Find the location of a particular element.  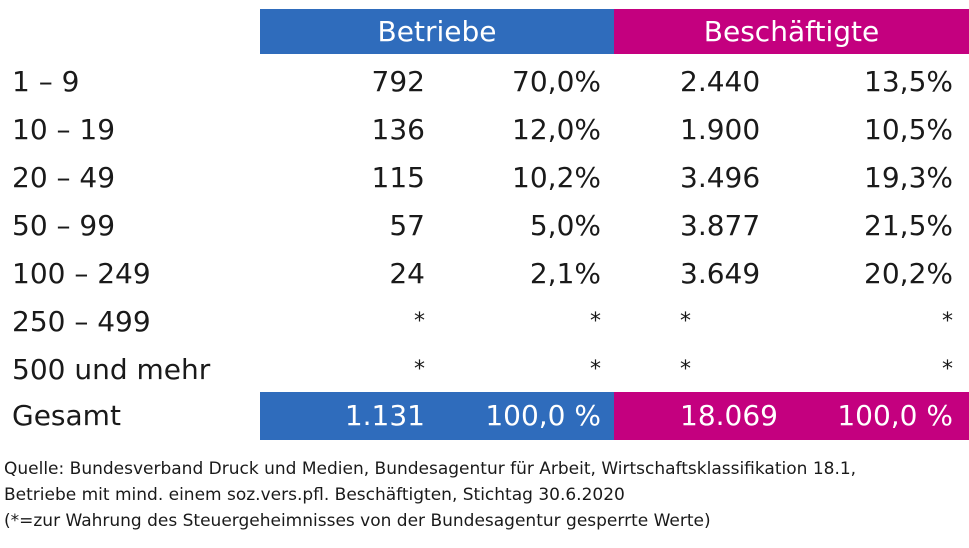

table-row: 1 – 9 792 70,0% 2.440 13,5% is located at coordinates (484, 82).